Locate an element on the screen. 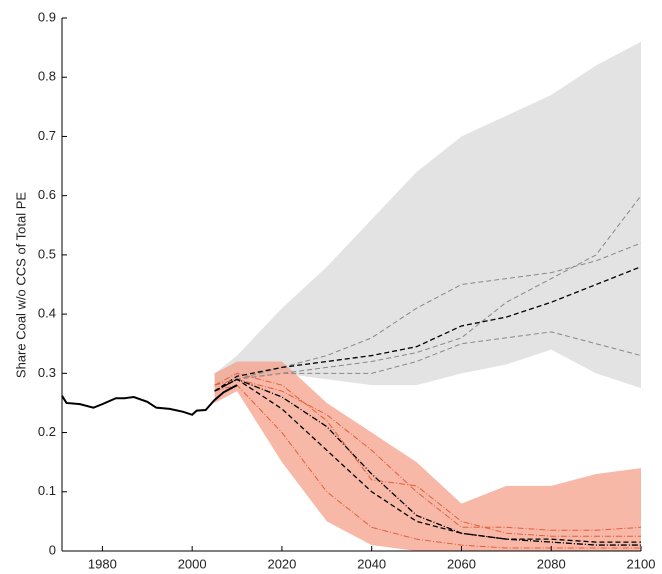  y-tick-label: 0.6 is located at coordinates (47, 194).